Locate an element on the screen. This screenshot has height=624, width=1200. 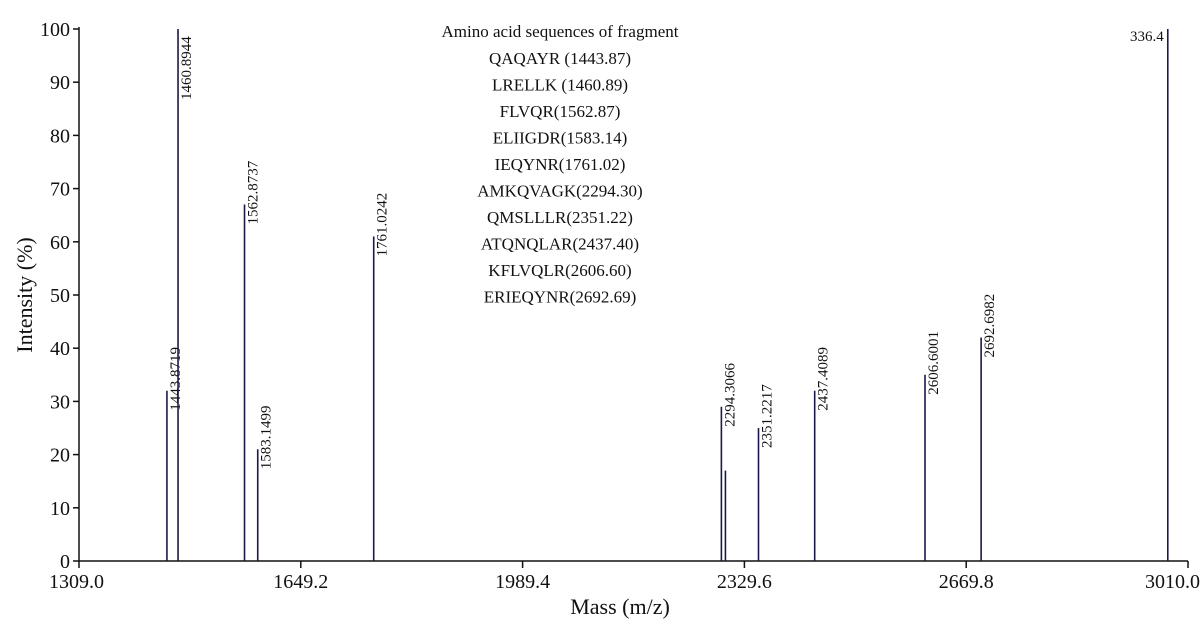
x-tick-label: 2329.6 is located at coordinates (744, 582).